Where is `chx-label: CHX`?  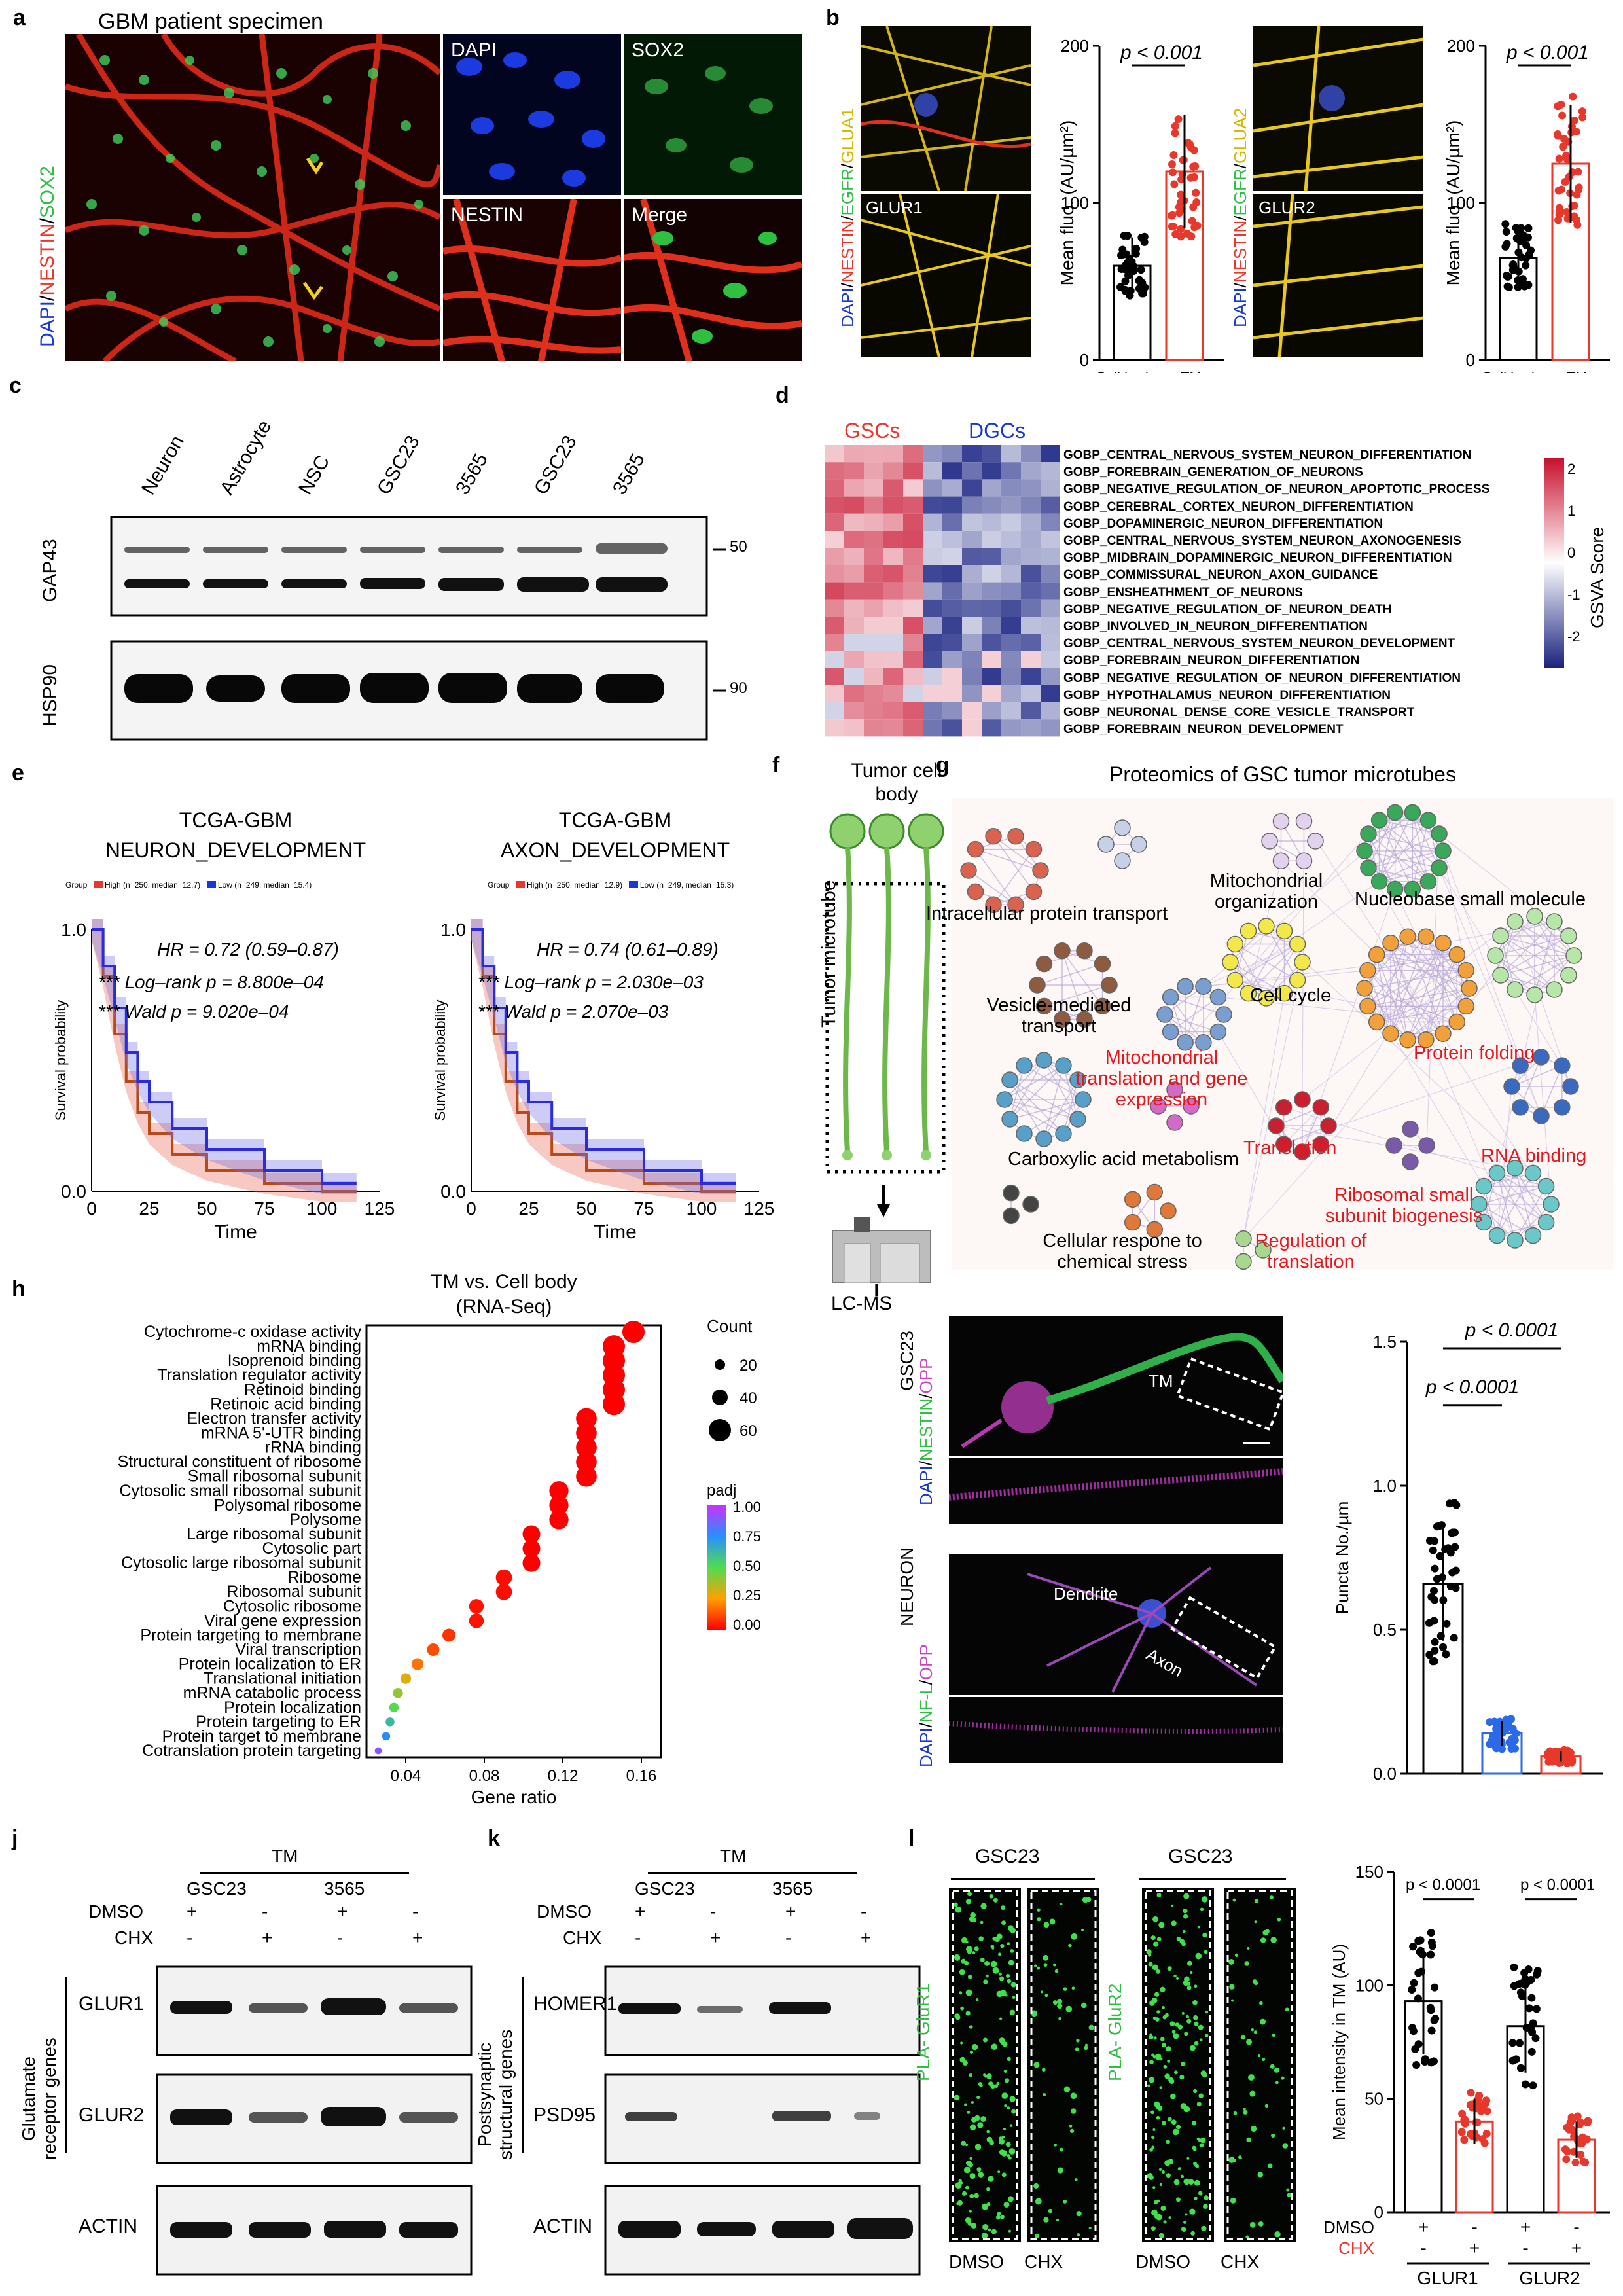
chx-label: CHX is located at coordinates (582, 1938).